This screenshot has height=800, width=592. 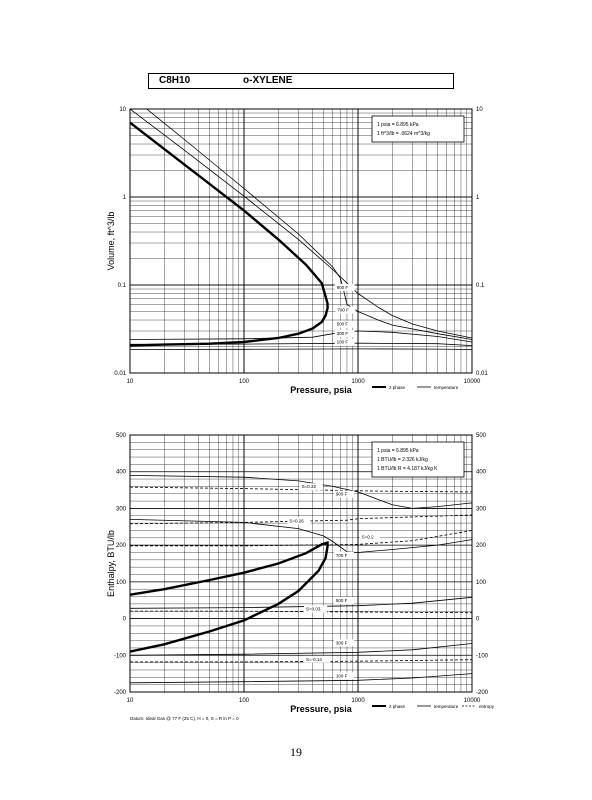 What do you see at coordinates (121, 436) in the screenshot?
I see `y-tick-label: 500` at bounding box center [121, 436].